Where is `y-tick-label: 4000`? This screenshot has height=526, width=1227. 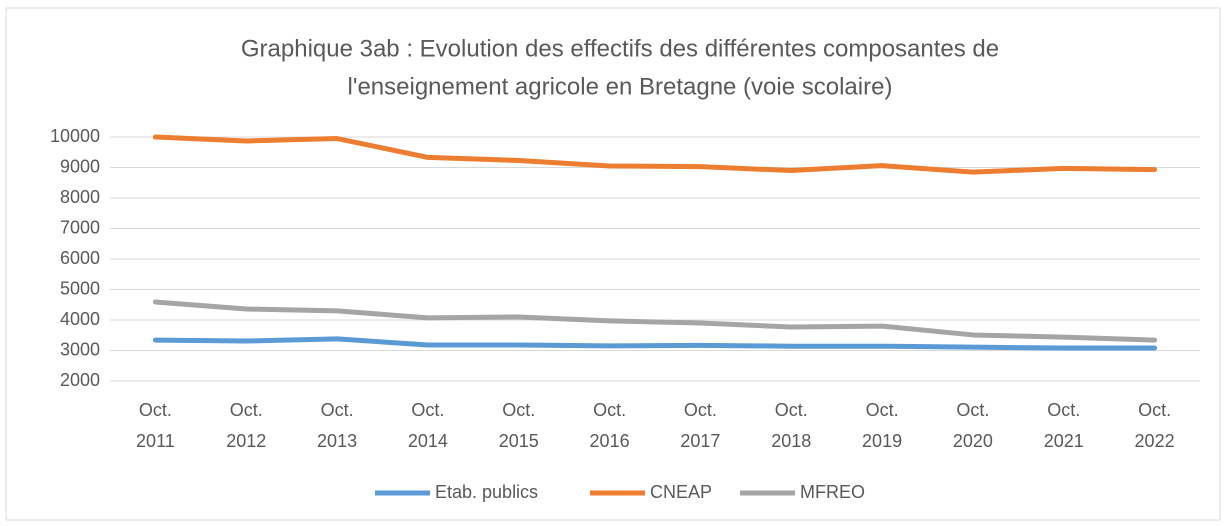 y-tick-label: 4000 is located at coordinates (80, 319).